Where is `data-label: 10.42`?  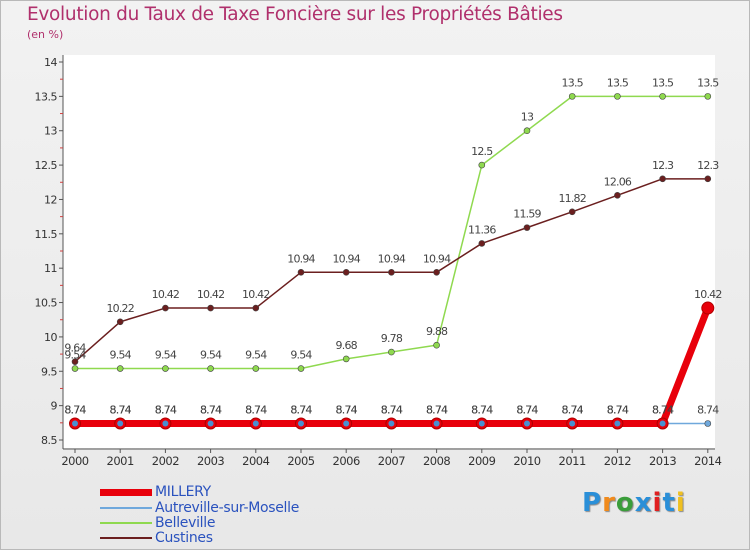
data-label: 10.42 is located at coordinates (256, 294).